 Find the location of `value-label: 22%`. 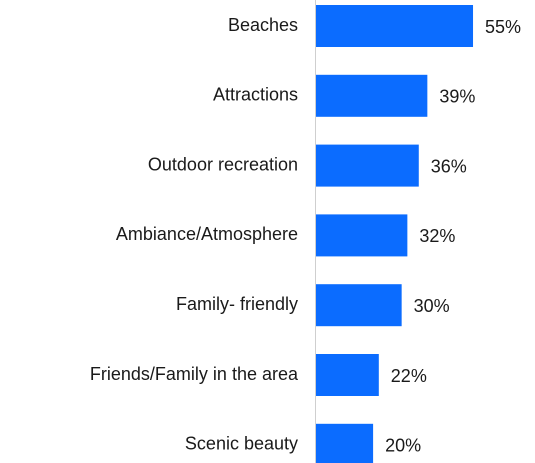

value-label: 22% is located at coordinates (409, 376).